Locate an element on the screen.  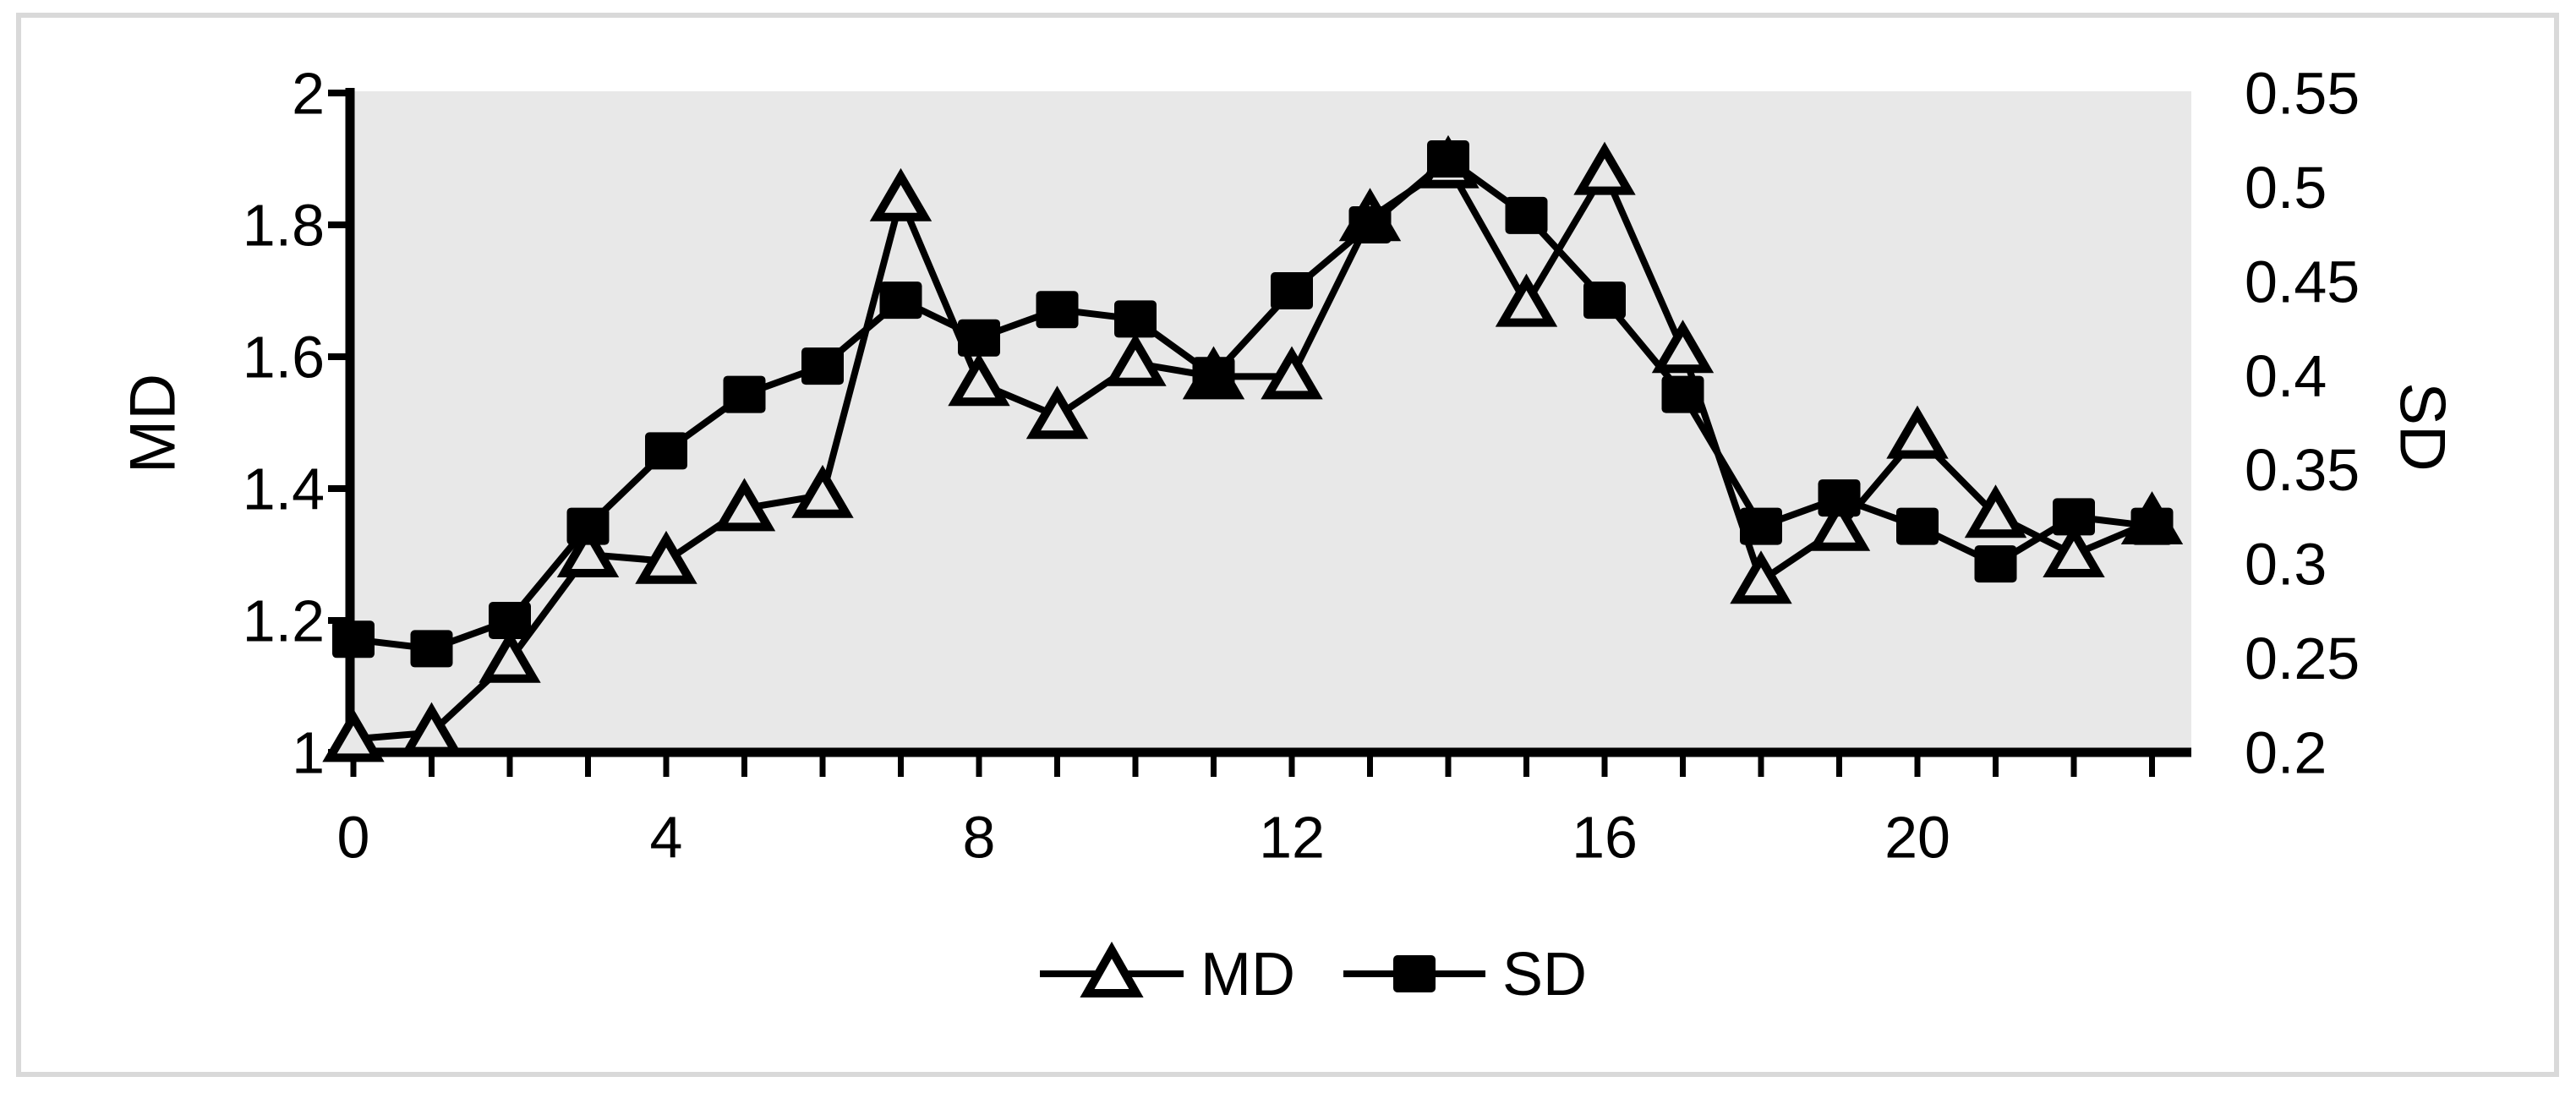
left-axis-tick-labels: 2 1.8 1.6 1.4 1.2 1 is located at coordinates (284, 423).